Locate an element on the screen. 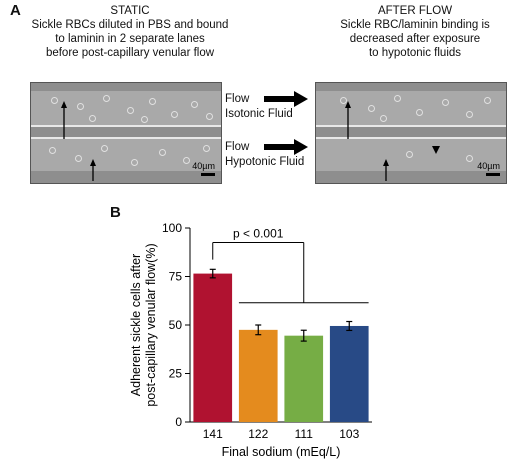 This screenshot has height=476, width=520. y-tick-label: 0 is located at coordinates (178, 422).